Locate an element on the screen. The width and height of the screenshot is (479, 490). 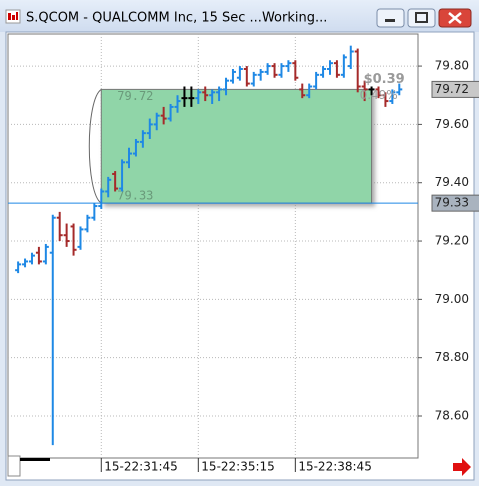
range-high-label: 79.72 is located at coordinates (135, 96).